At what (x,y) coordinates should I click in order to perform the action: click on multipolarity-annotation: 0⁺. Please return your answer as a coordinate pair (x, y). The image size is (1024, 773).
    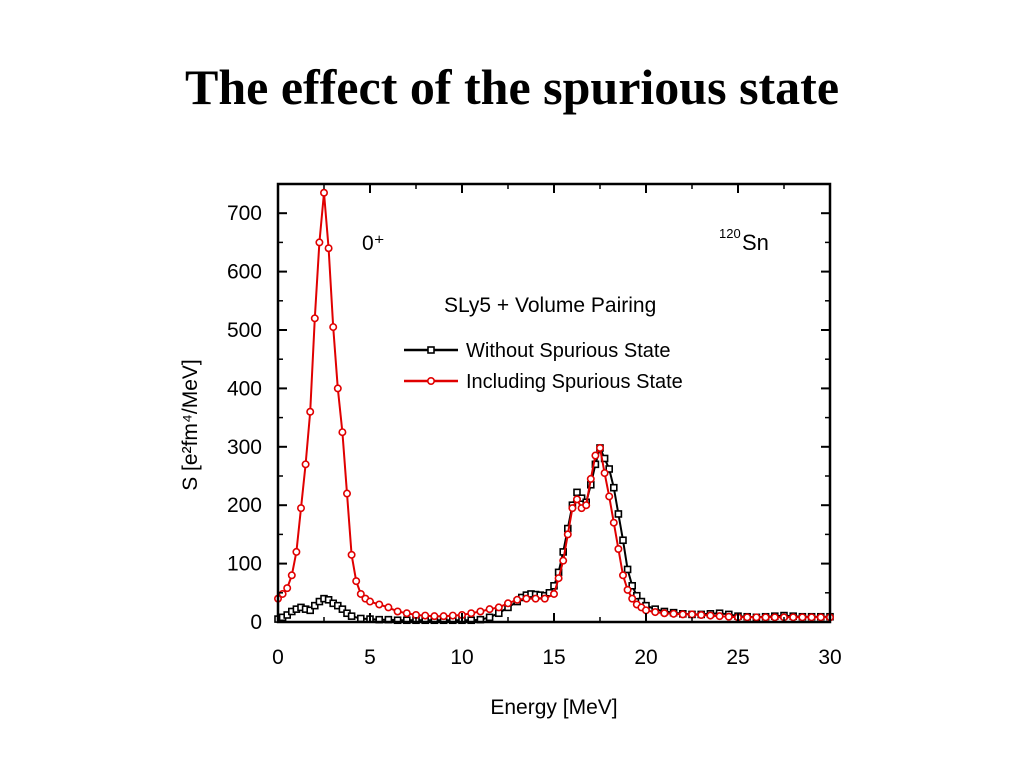
    Looking at the image, I should click on (373, 243).